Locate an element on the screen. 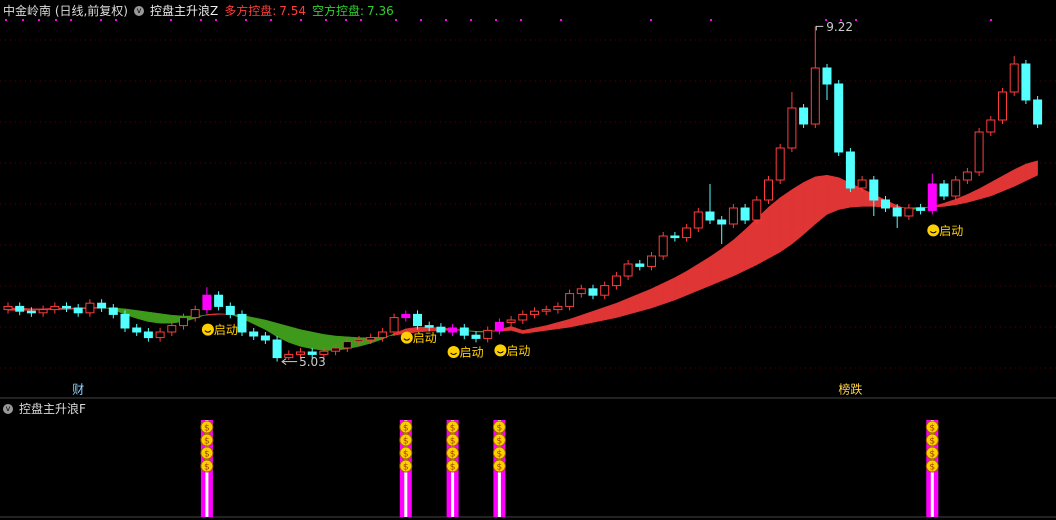 The height and width of the screenshot is (520, 1056). bull-value: 7.54 is located at coordinates (292, 10).